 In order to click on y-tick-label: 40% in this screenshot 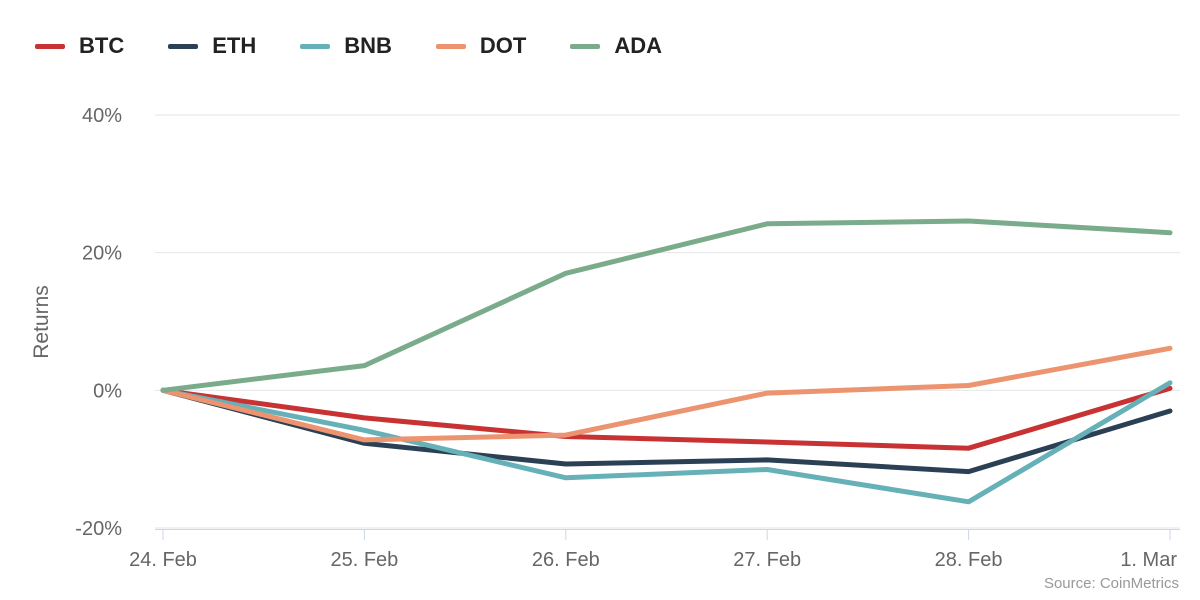, I will do `click(102, 116)`.